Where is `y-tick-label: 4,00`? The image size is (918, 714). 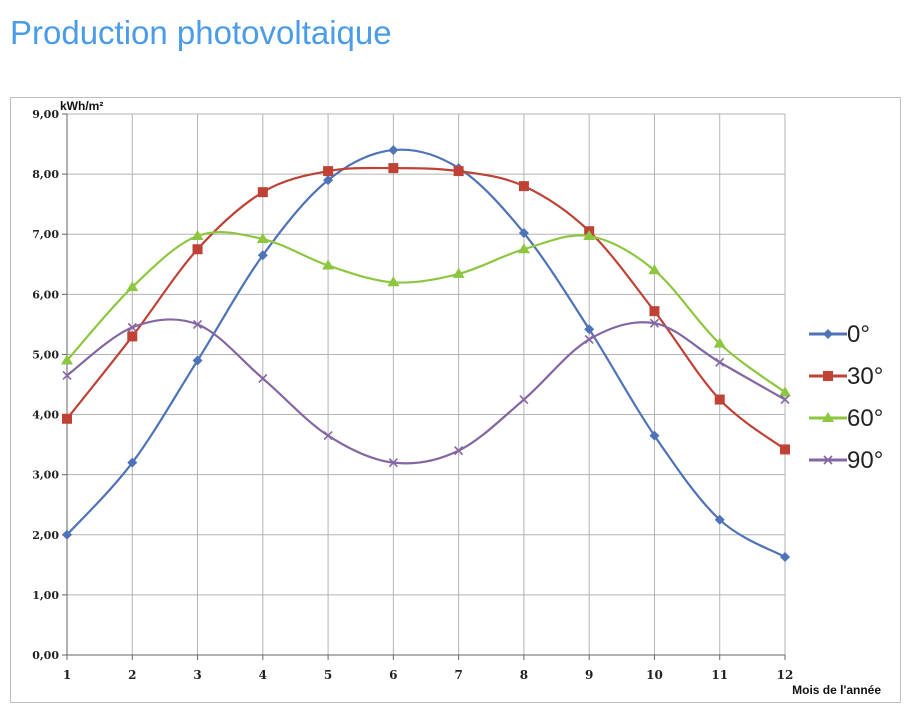 y-tick-label: 4,00 is located at coordinates (45, 415).